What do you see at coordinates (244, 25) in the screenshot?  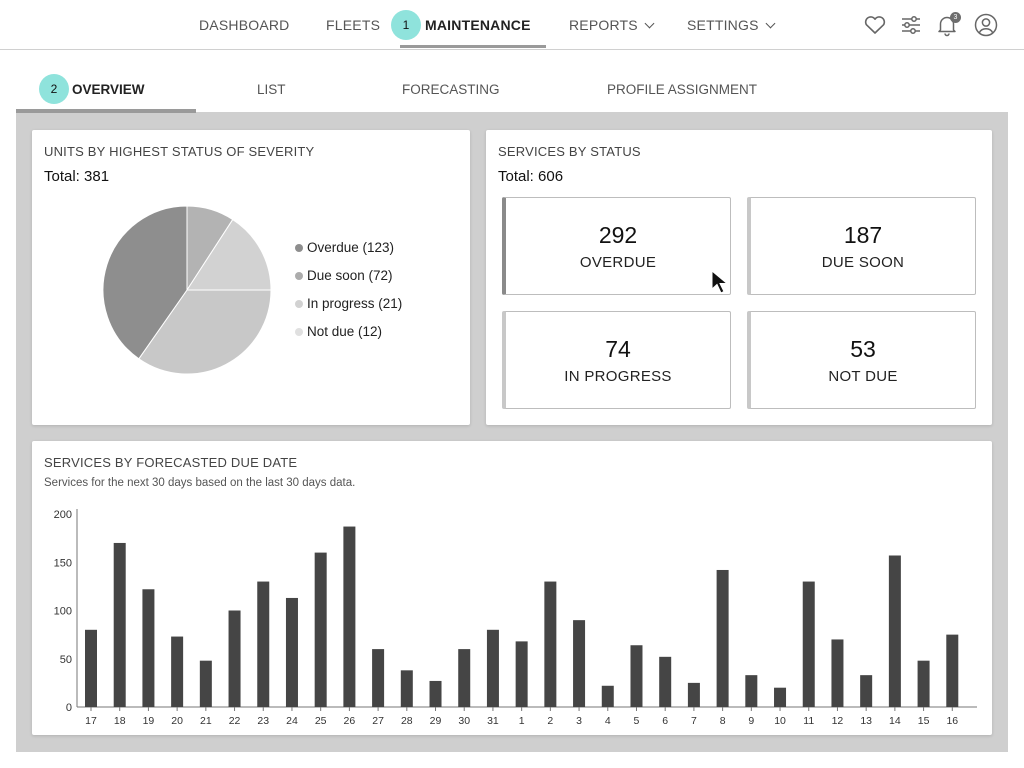 I see `nav-dashboard: DASHBOARD` at bounding box center [244, 25].